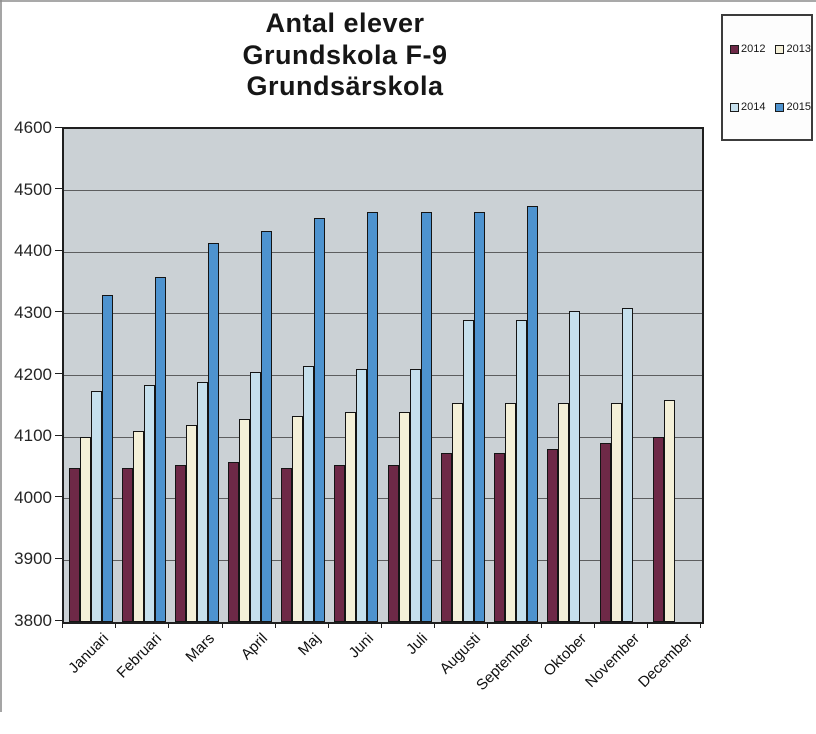 This screenshot has width=816, height=734. I want to click on y-axis-label-4100: 4100, so click(33, 436).